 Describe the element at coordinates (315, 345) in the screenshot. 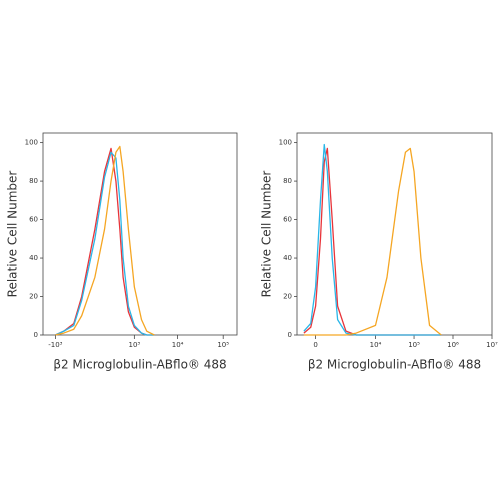

I see `x-tick-label: 0` at that location.